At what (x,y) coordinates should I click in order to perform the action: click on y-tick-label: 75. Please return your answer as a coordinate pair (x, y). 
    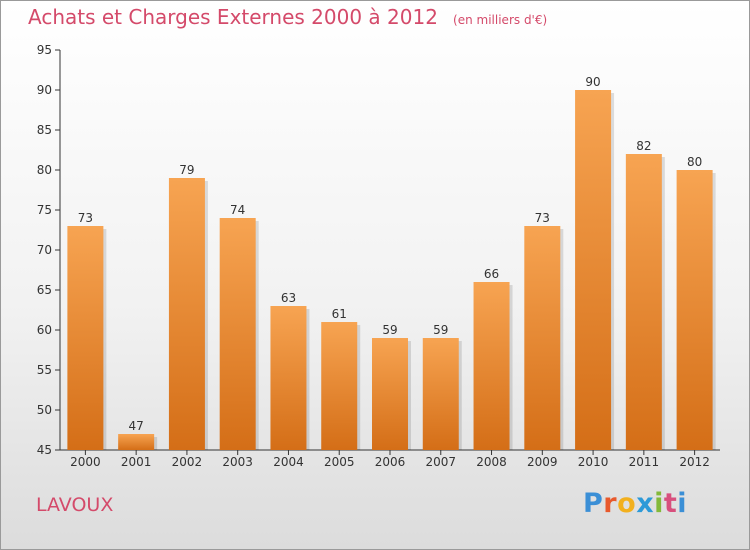
    Looking at the image, I should click on (44, 210).